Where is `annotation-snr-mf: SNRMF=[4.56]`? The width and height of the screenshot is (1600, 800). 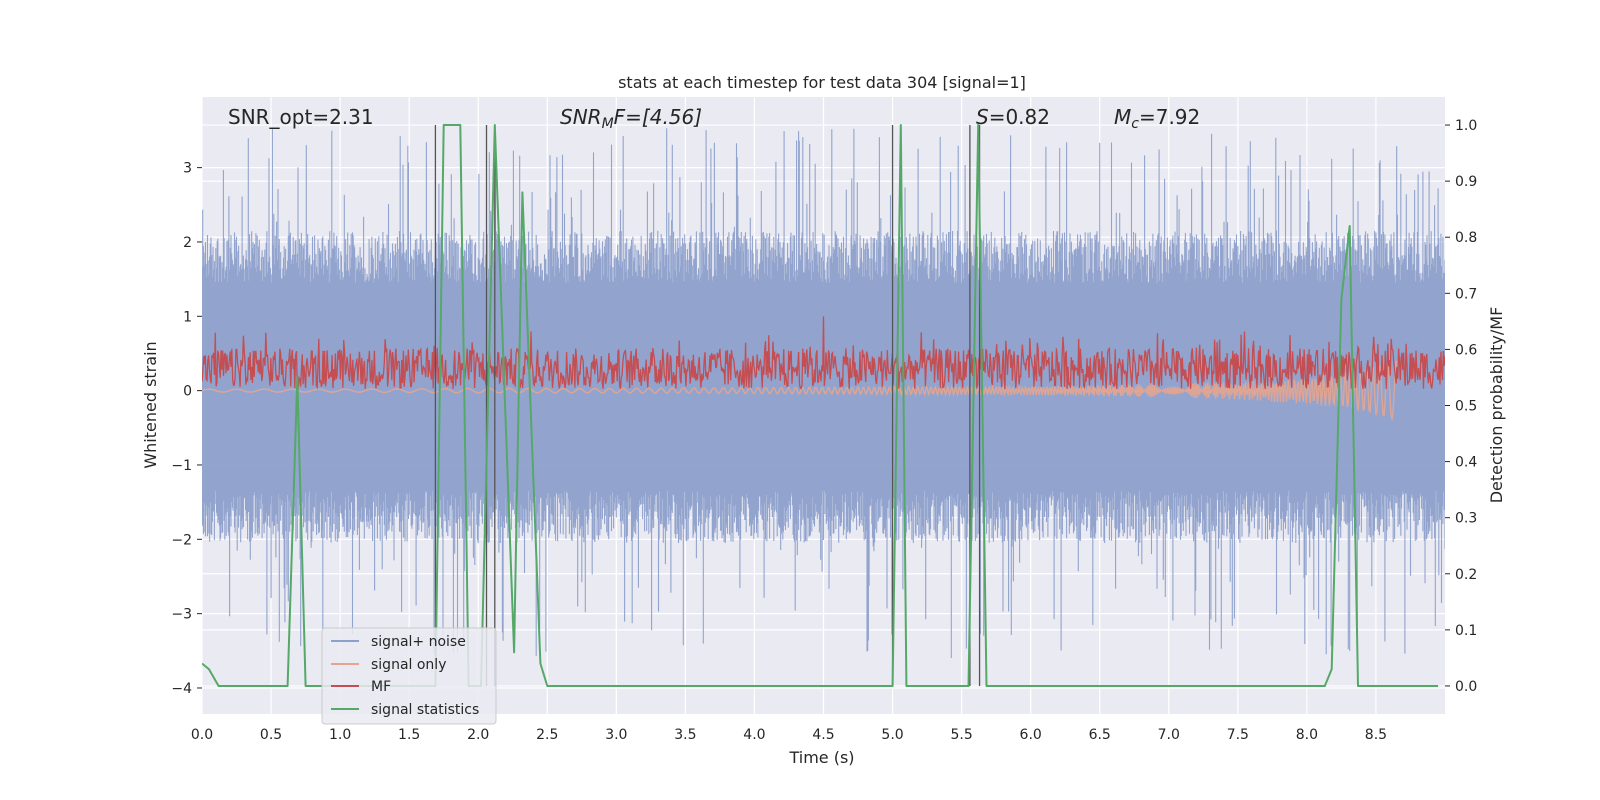
annotation-snr-mf: SNRMF=[4.56] is located at coordinates (631, 118).